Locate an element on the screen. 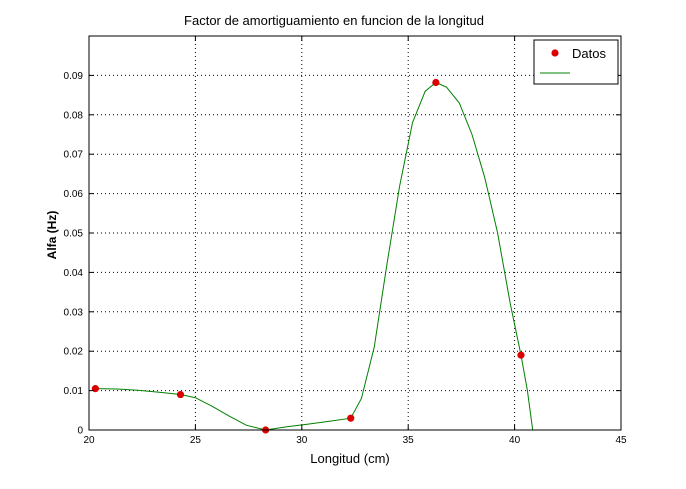 The image size is (686, 489). y-tick-label: 0.06 is located at coordinates (74, 194).